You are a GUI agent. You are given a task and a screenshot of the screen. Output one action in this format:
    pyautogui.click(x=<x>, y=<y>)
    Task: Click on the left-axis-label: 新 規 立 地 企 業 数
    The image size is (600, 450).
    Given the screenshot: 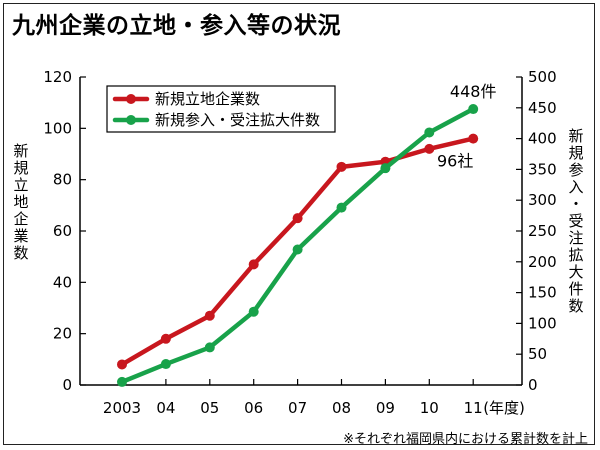 What is the action you would take?
    pyautogui.click(x=21, y=202)
    